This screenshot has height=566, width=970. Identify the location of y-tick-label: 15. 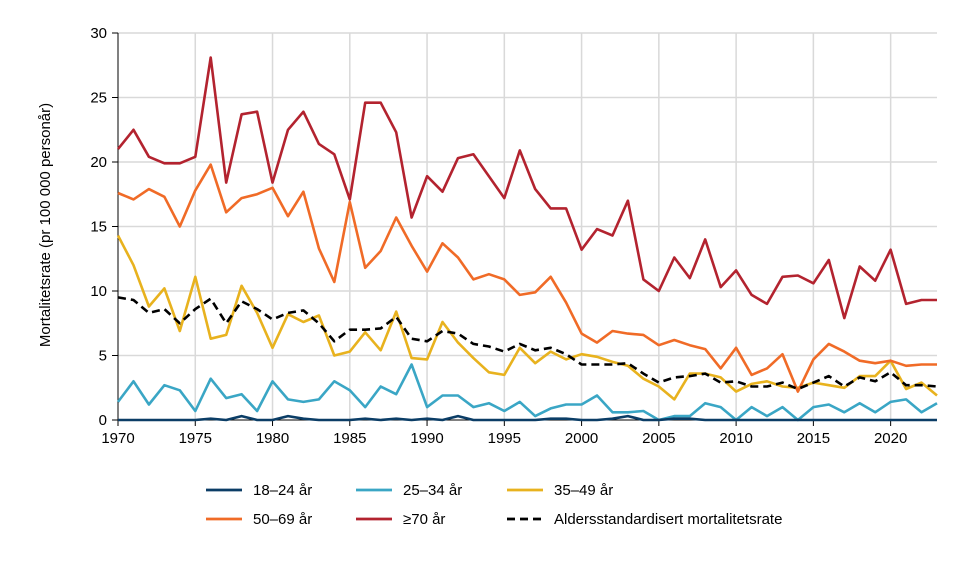
(98, 227).